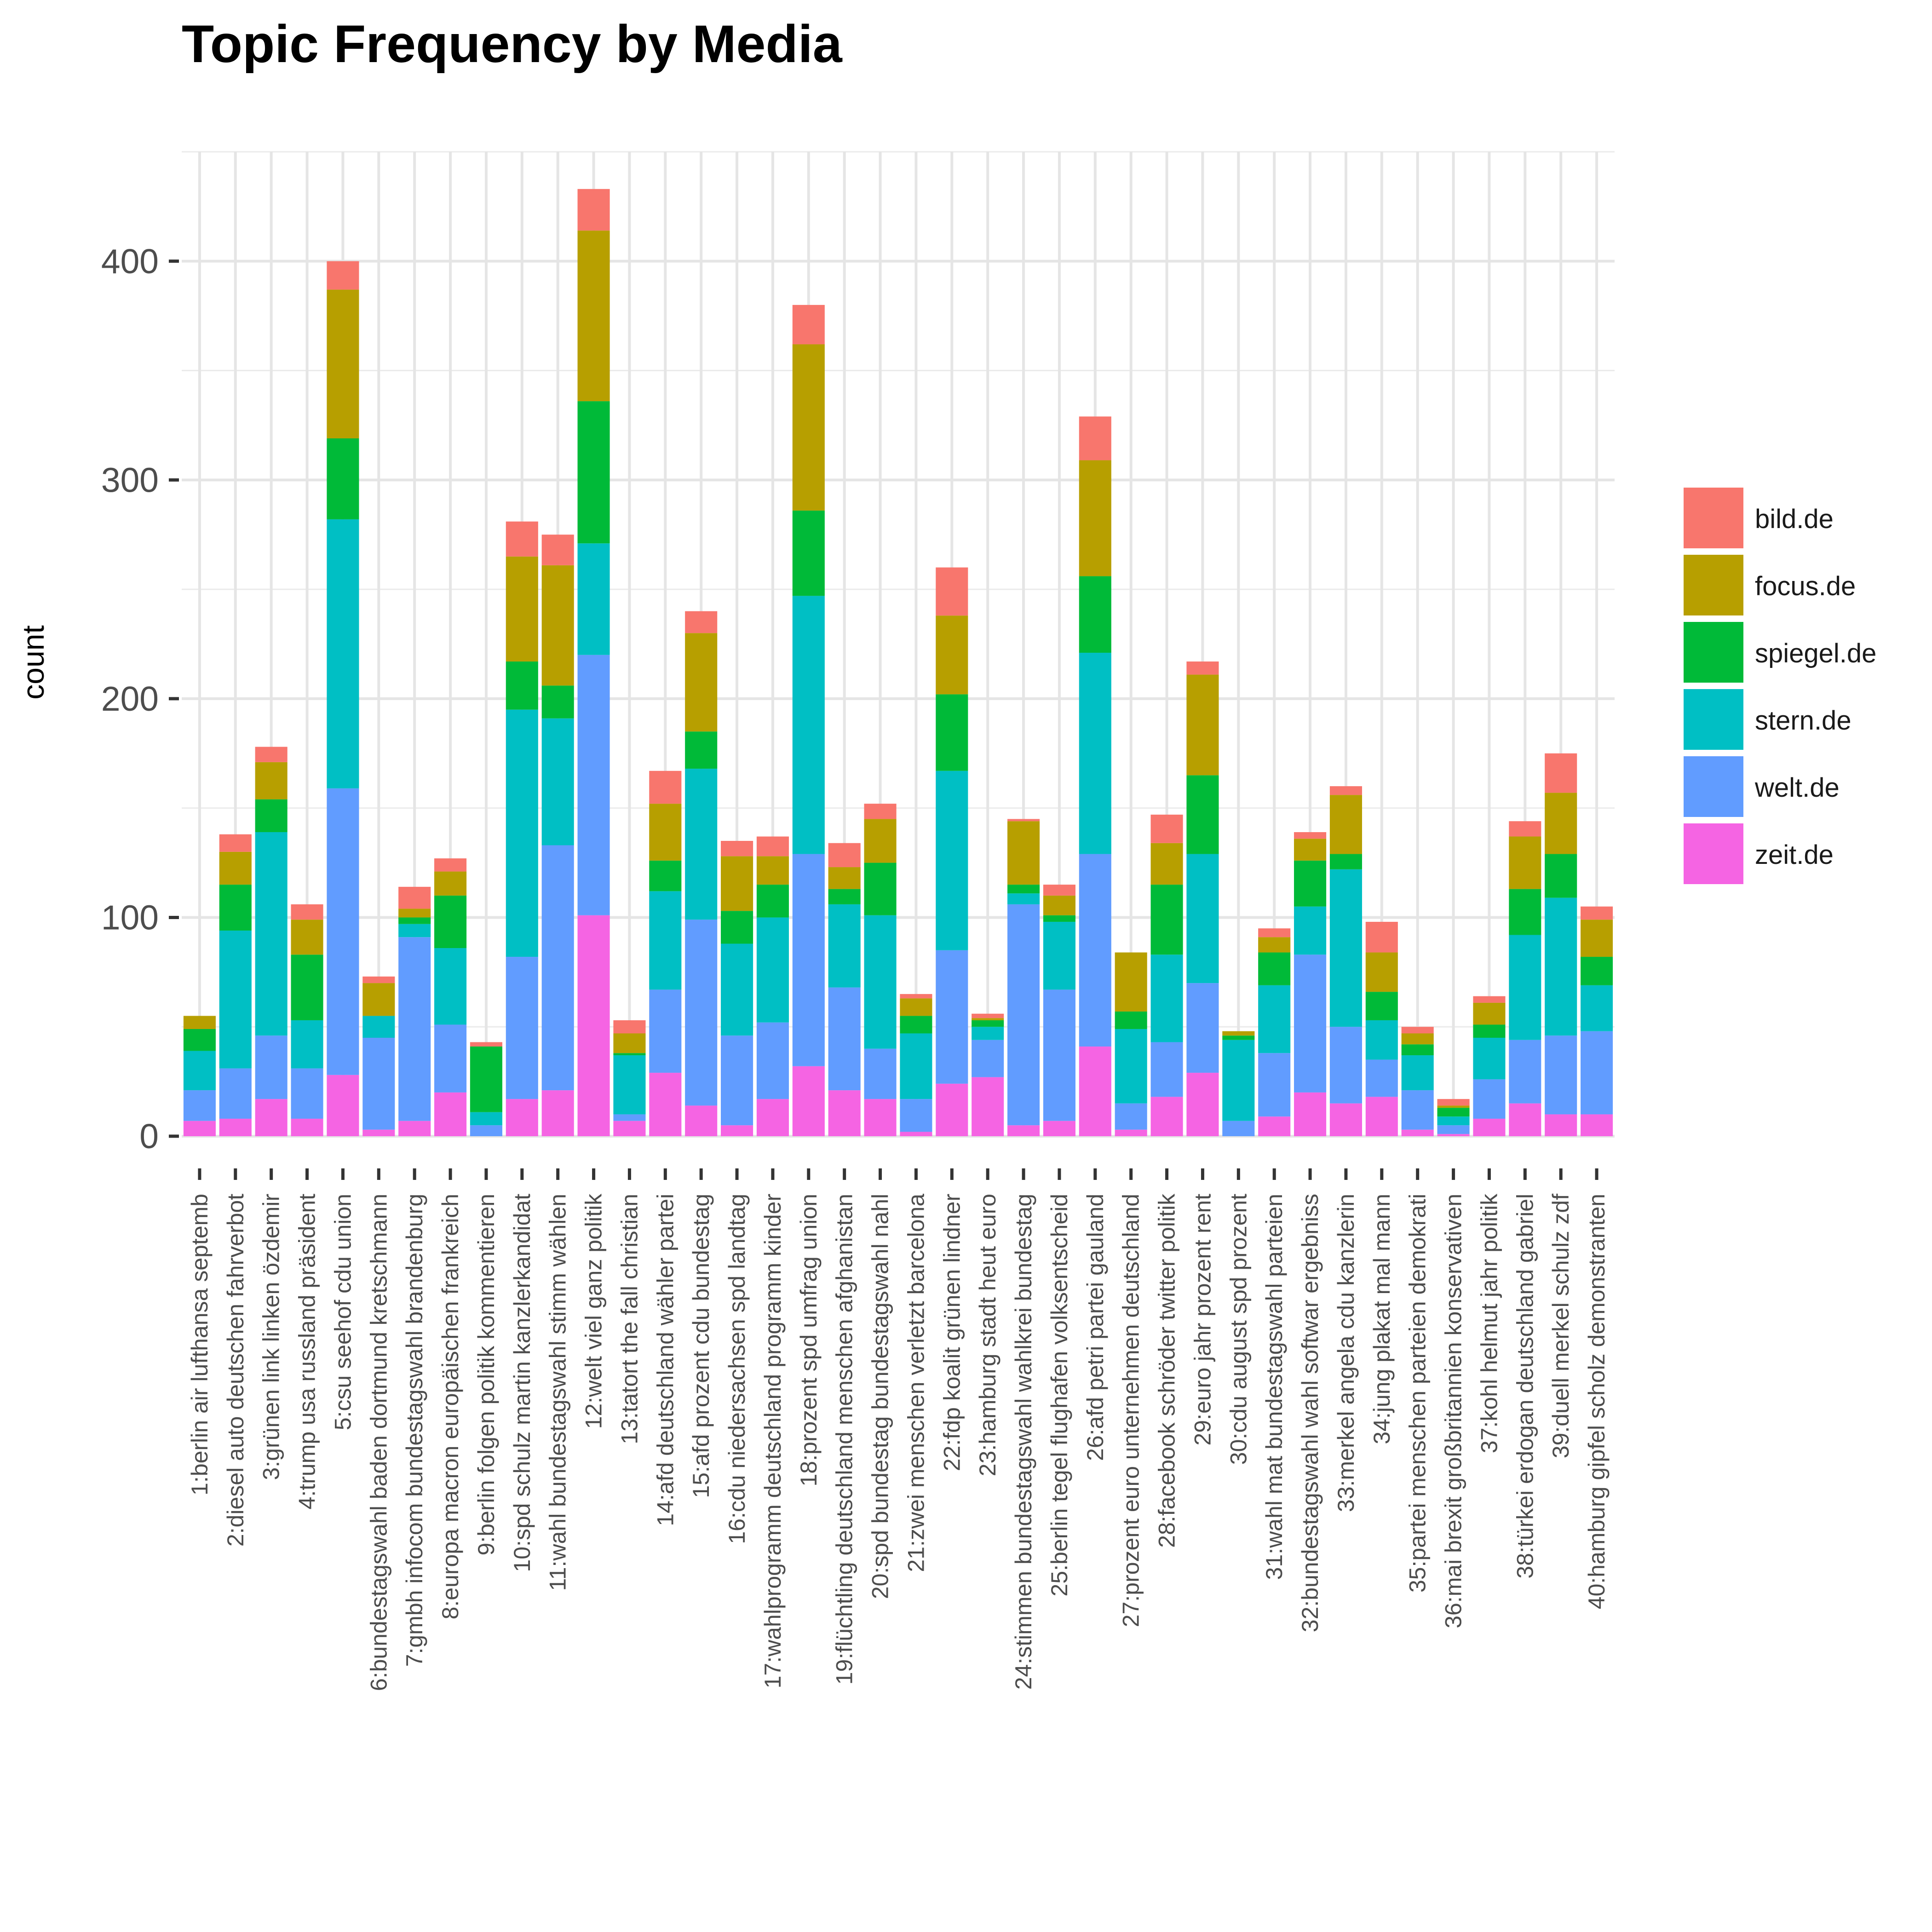 This screenshot has width=1932, height=1932. I want to click on y-axis: 0 100 200 300 400, so click(140, 699).